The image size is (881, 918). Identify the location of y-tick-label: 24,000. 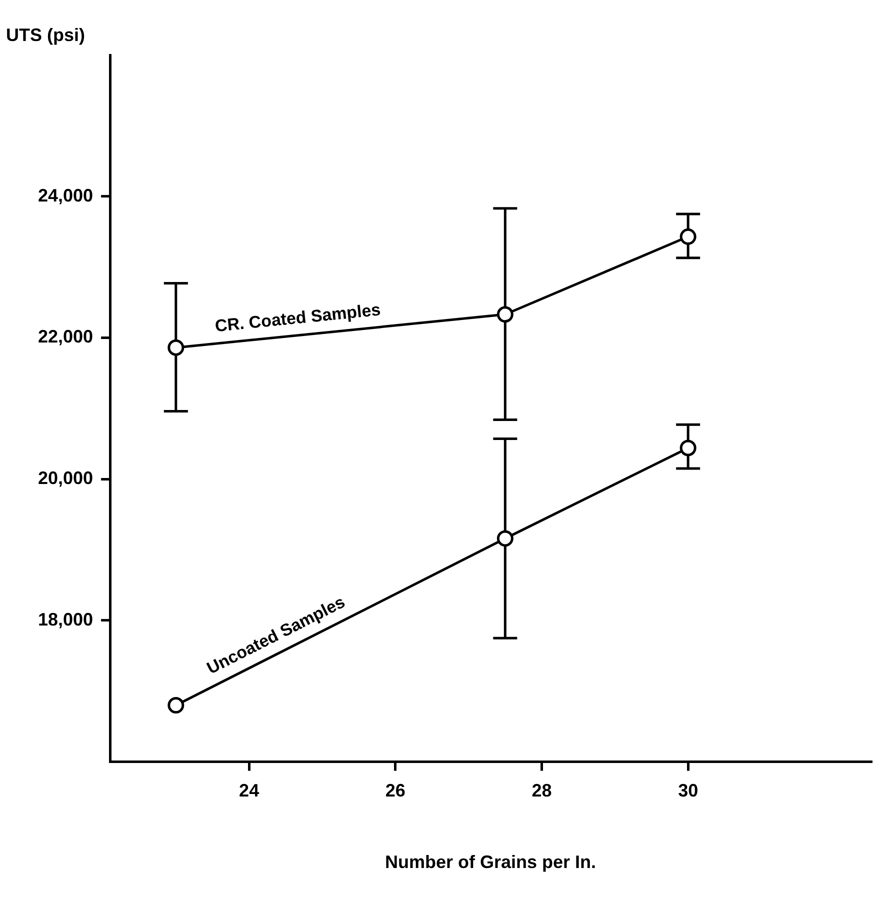
(66, 195).